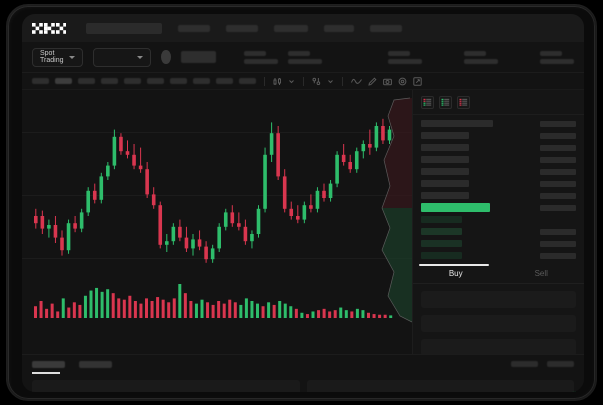  I want to click on tab-sell: Sell, so click(541, 273).